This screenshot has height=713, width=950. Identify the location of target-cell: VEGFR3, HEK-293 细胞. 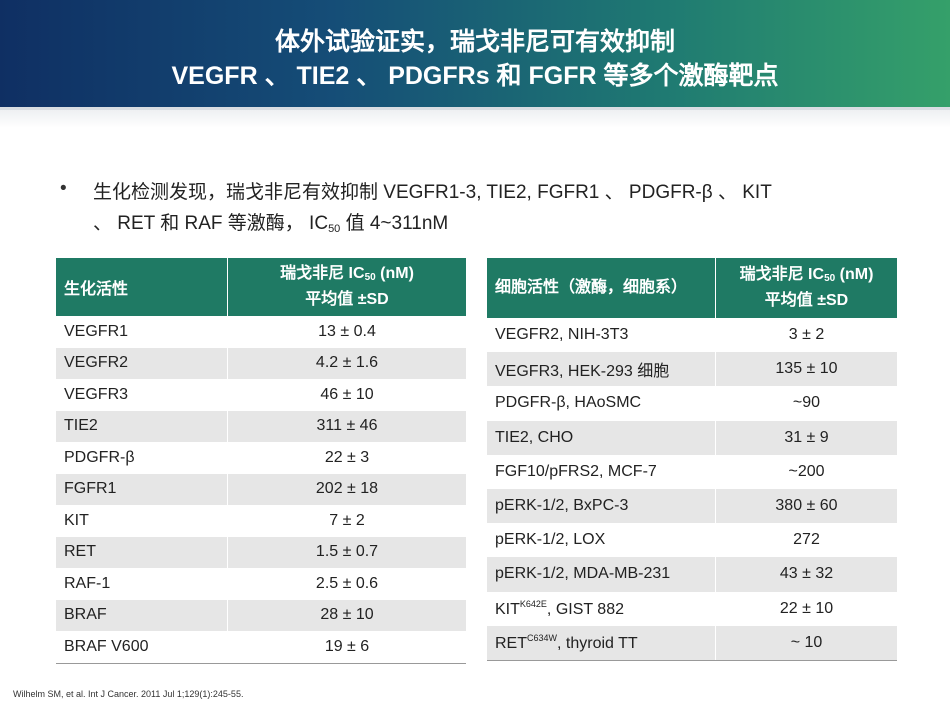
(601, 369).